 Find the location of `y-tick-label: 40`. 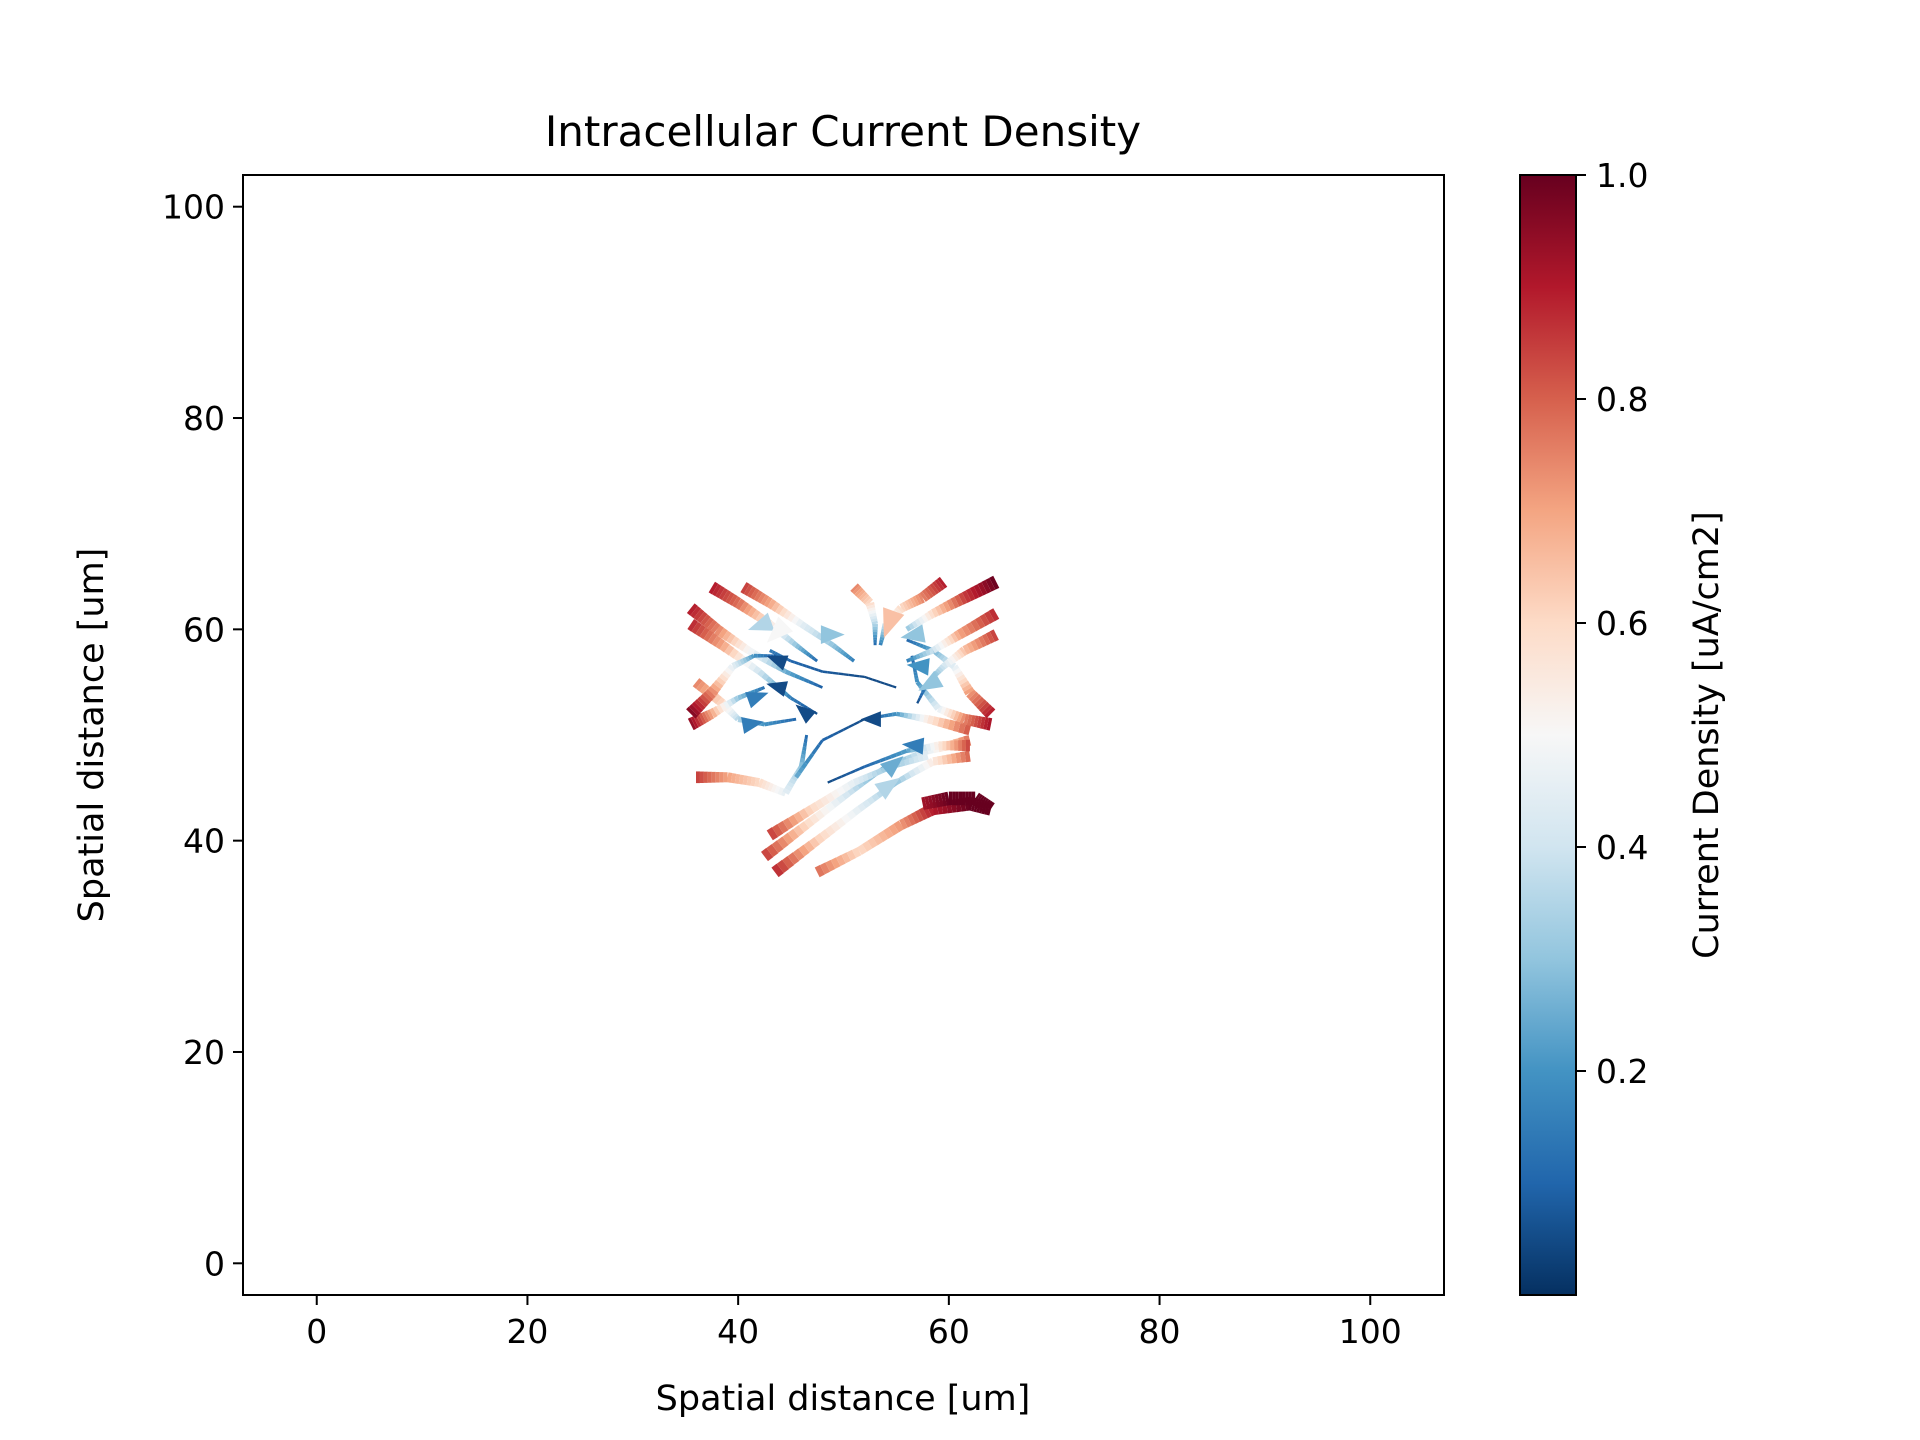

y-tick-label: 40 is located at coordinates (204, 841).